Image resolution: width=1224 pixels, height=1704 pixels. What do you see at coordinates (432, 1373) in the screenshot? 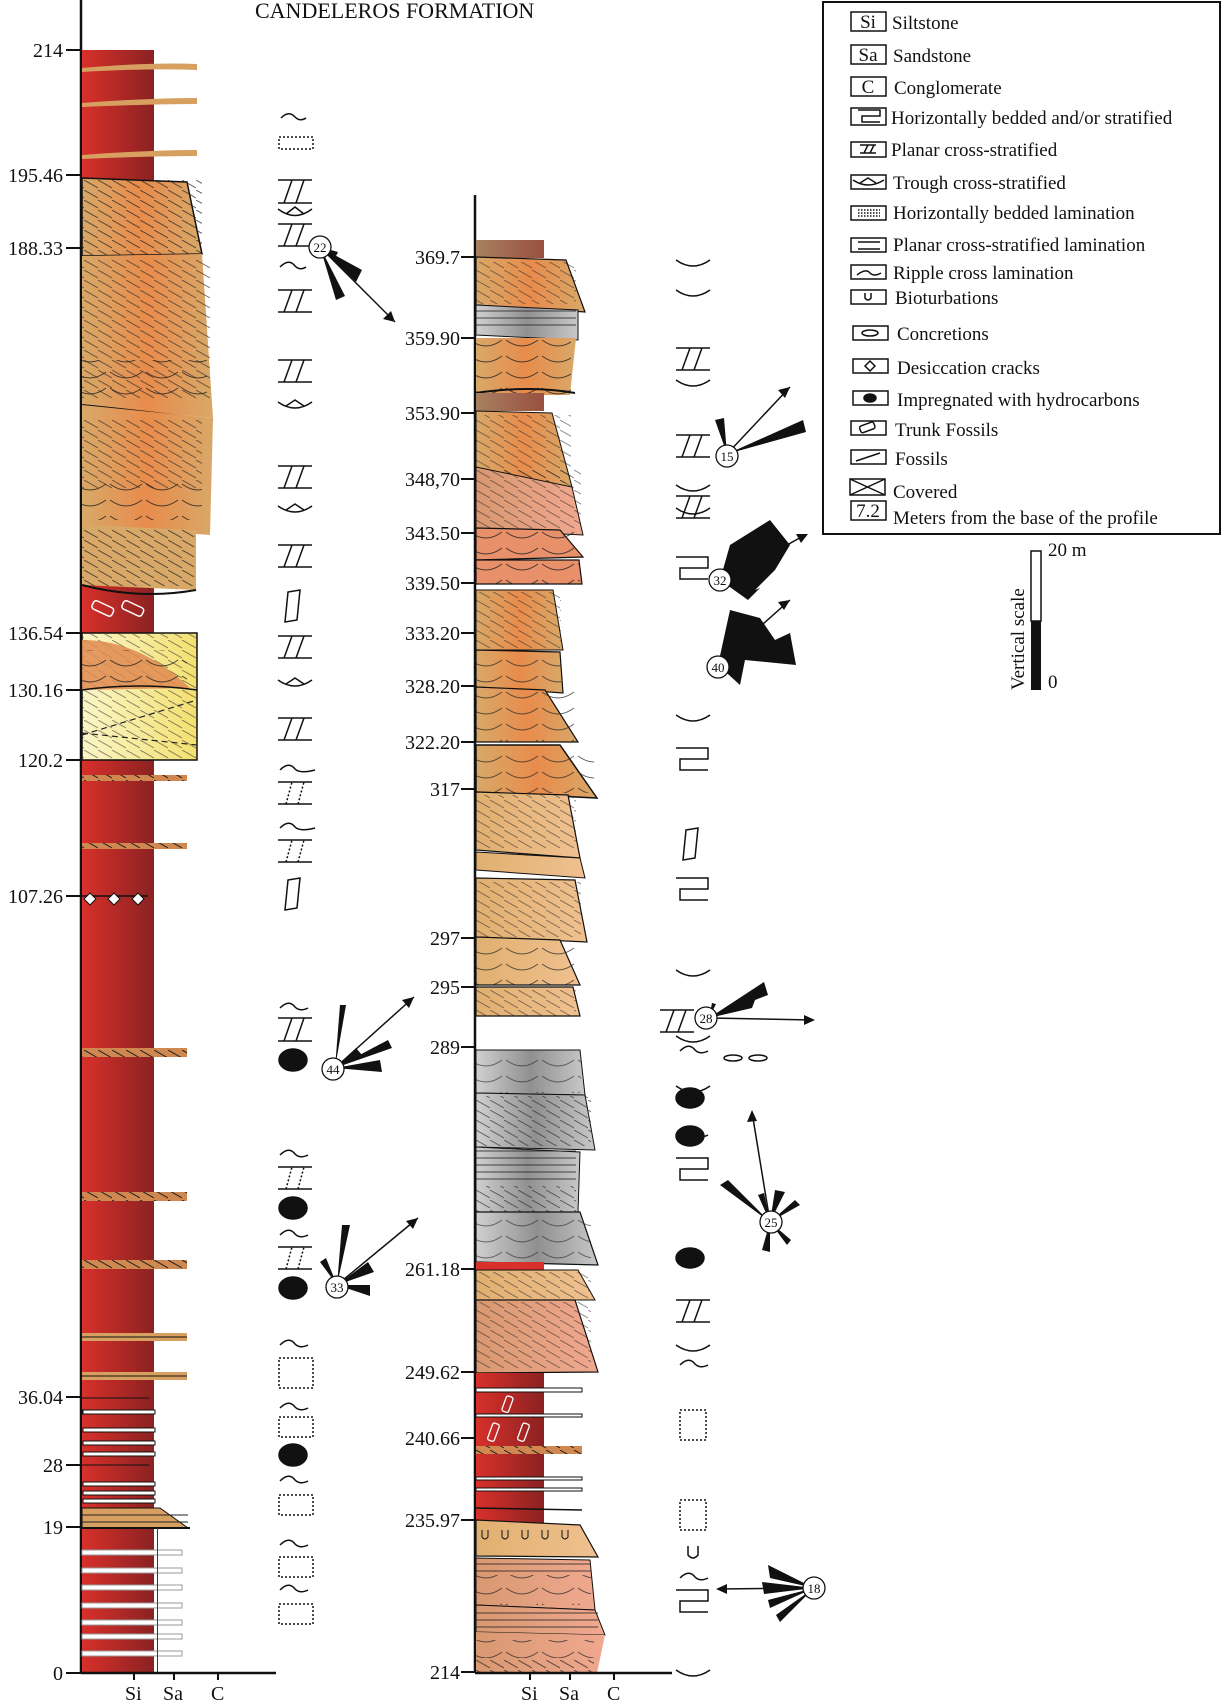
I see `depth-label: 249.62` at bounding box center [432, 1373].